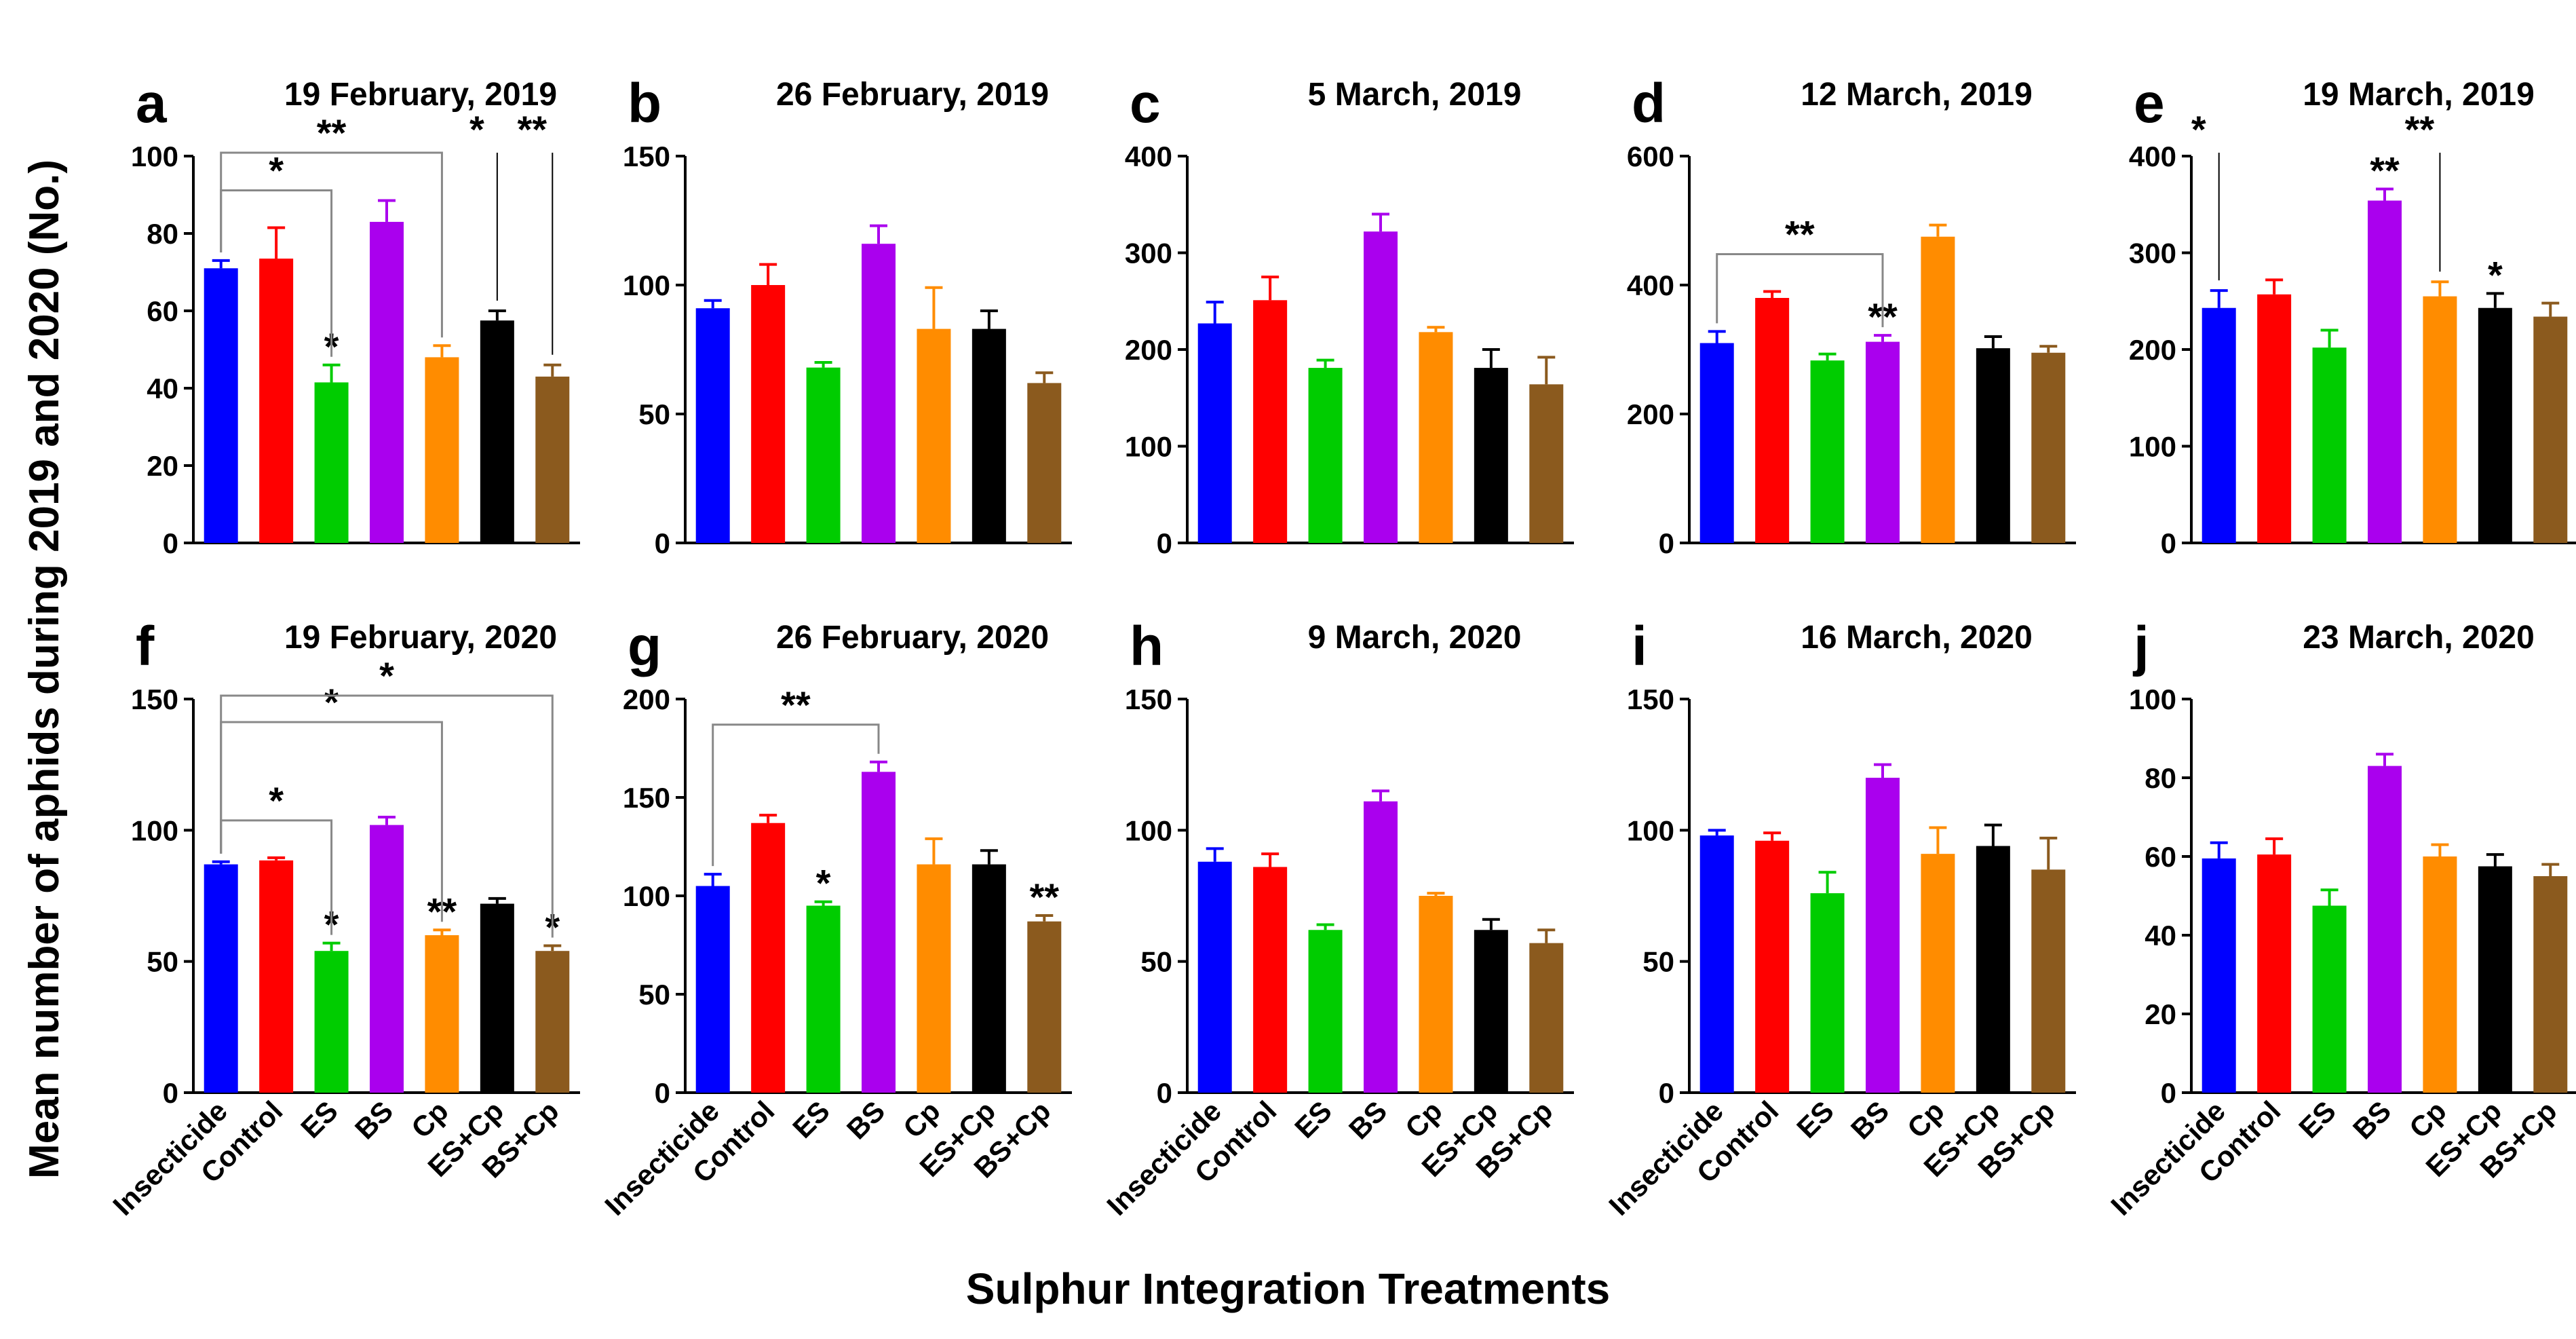 The width and height of the screenshot is (2576, 1339). I want to click on chart-g-title: 26 February, 2020, so click(912, 638).